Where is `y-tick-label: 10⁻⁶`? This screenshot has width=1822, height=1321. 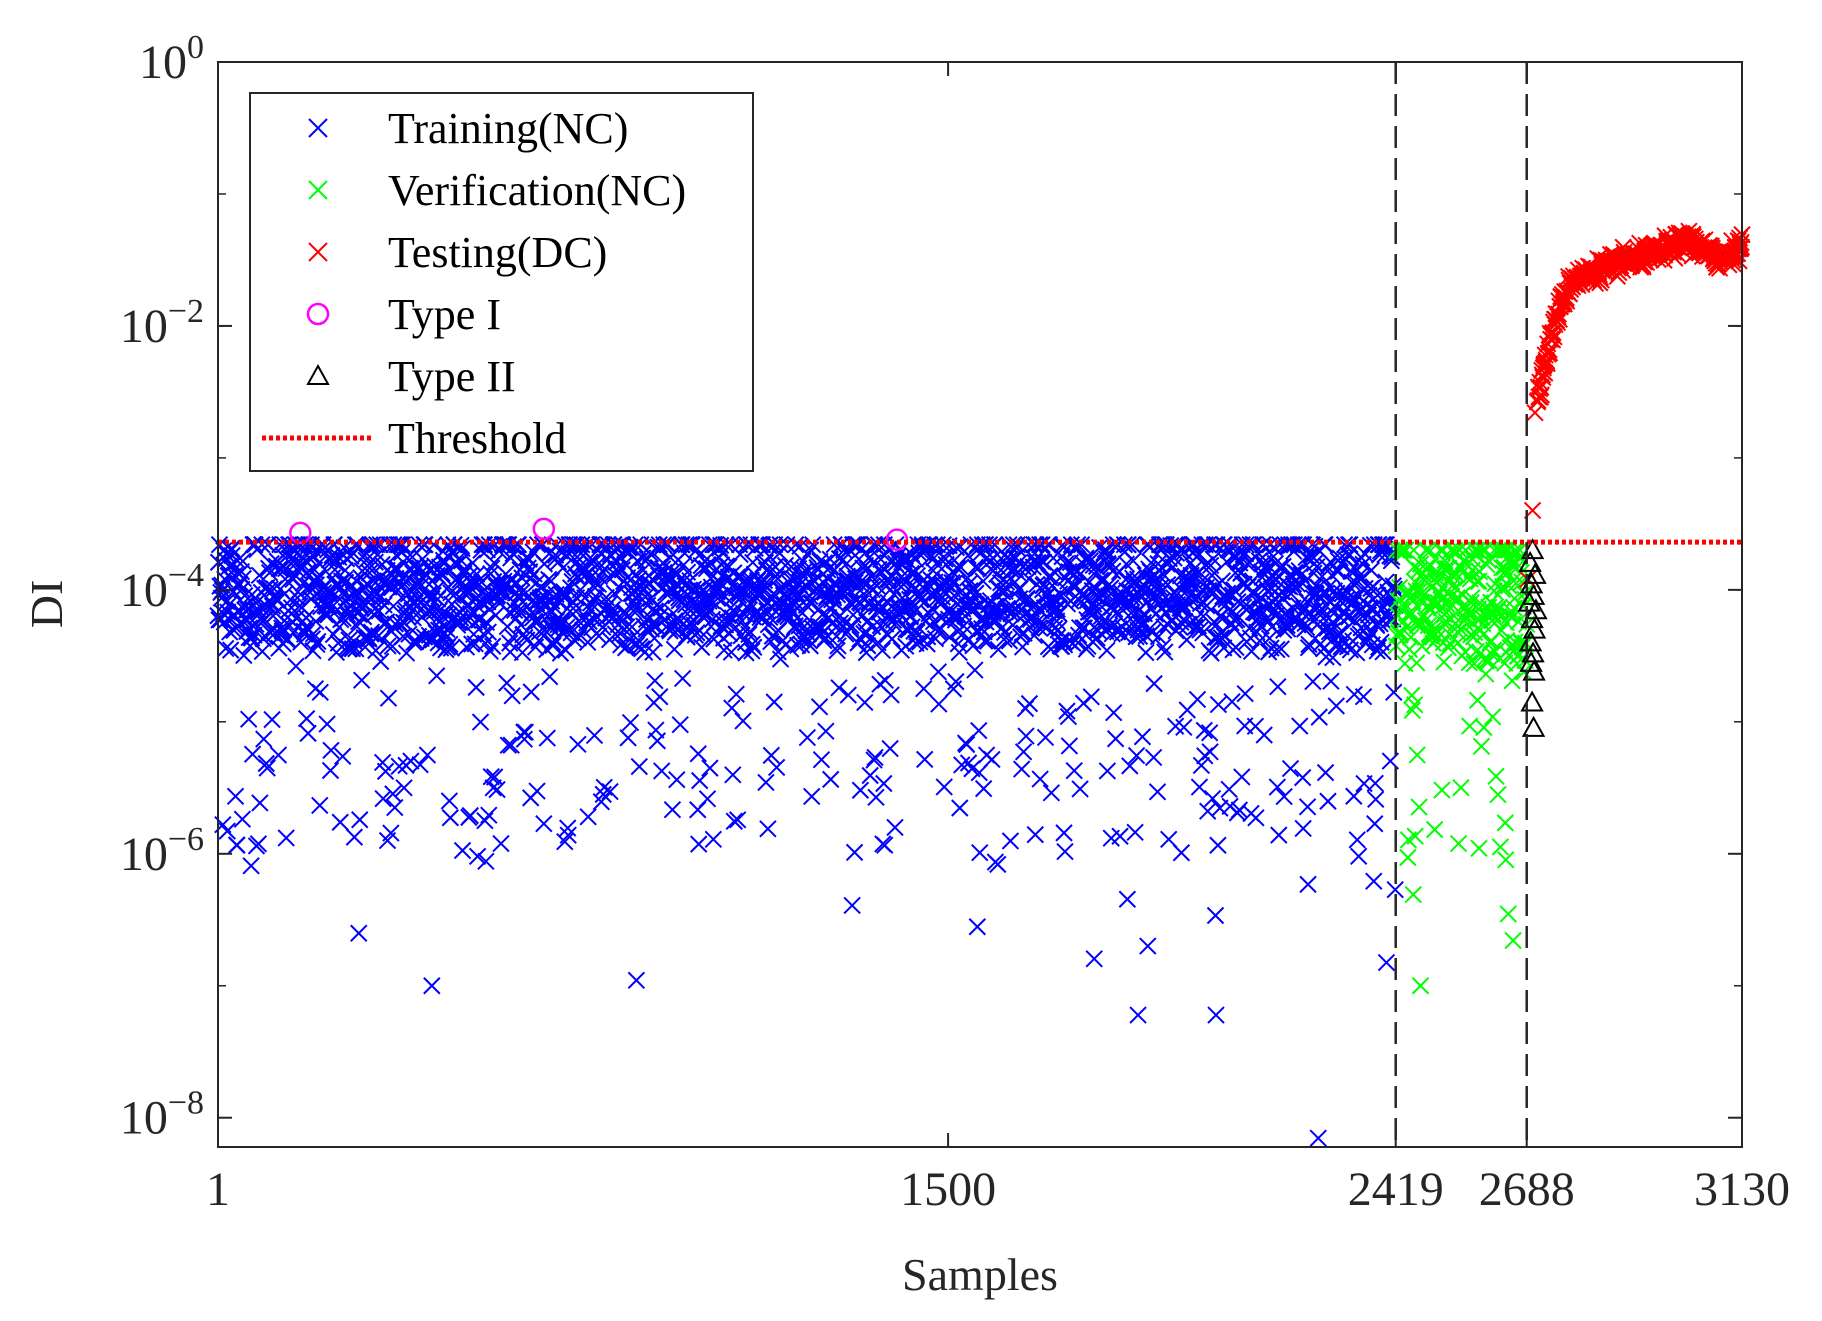
y-tick-label: 10⁻⁶ is located at coordinates (162, 851).